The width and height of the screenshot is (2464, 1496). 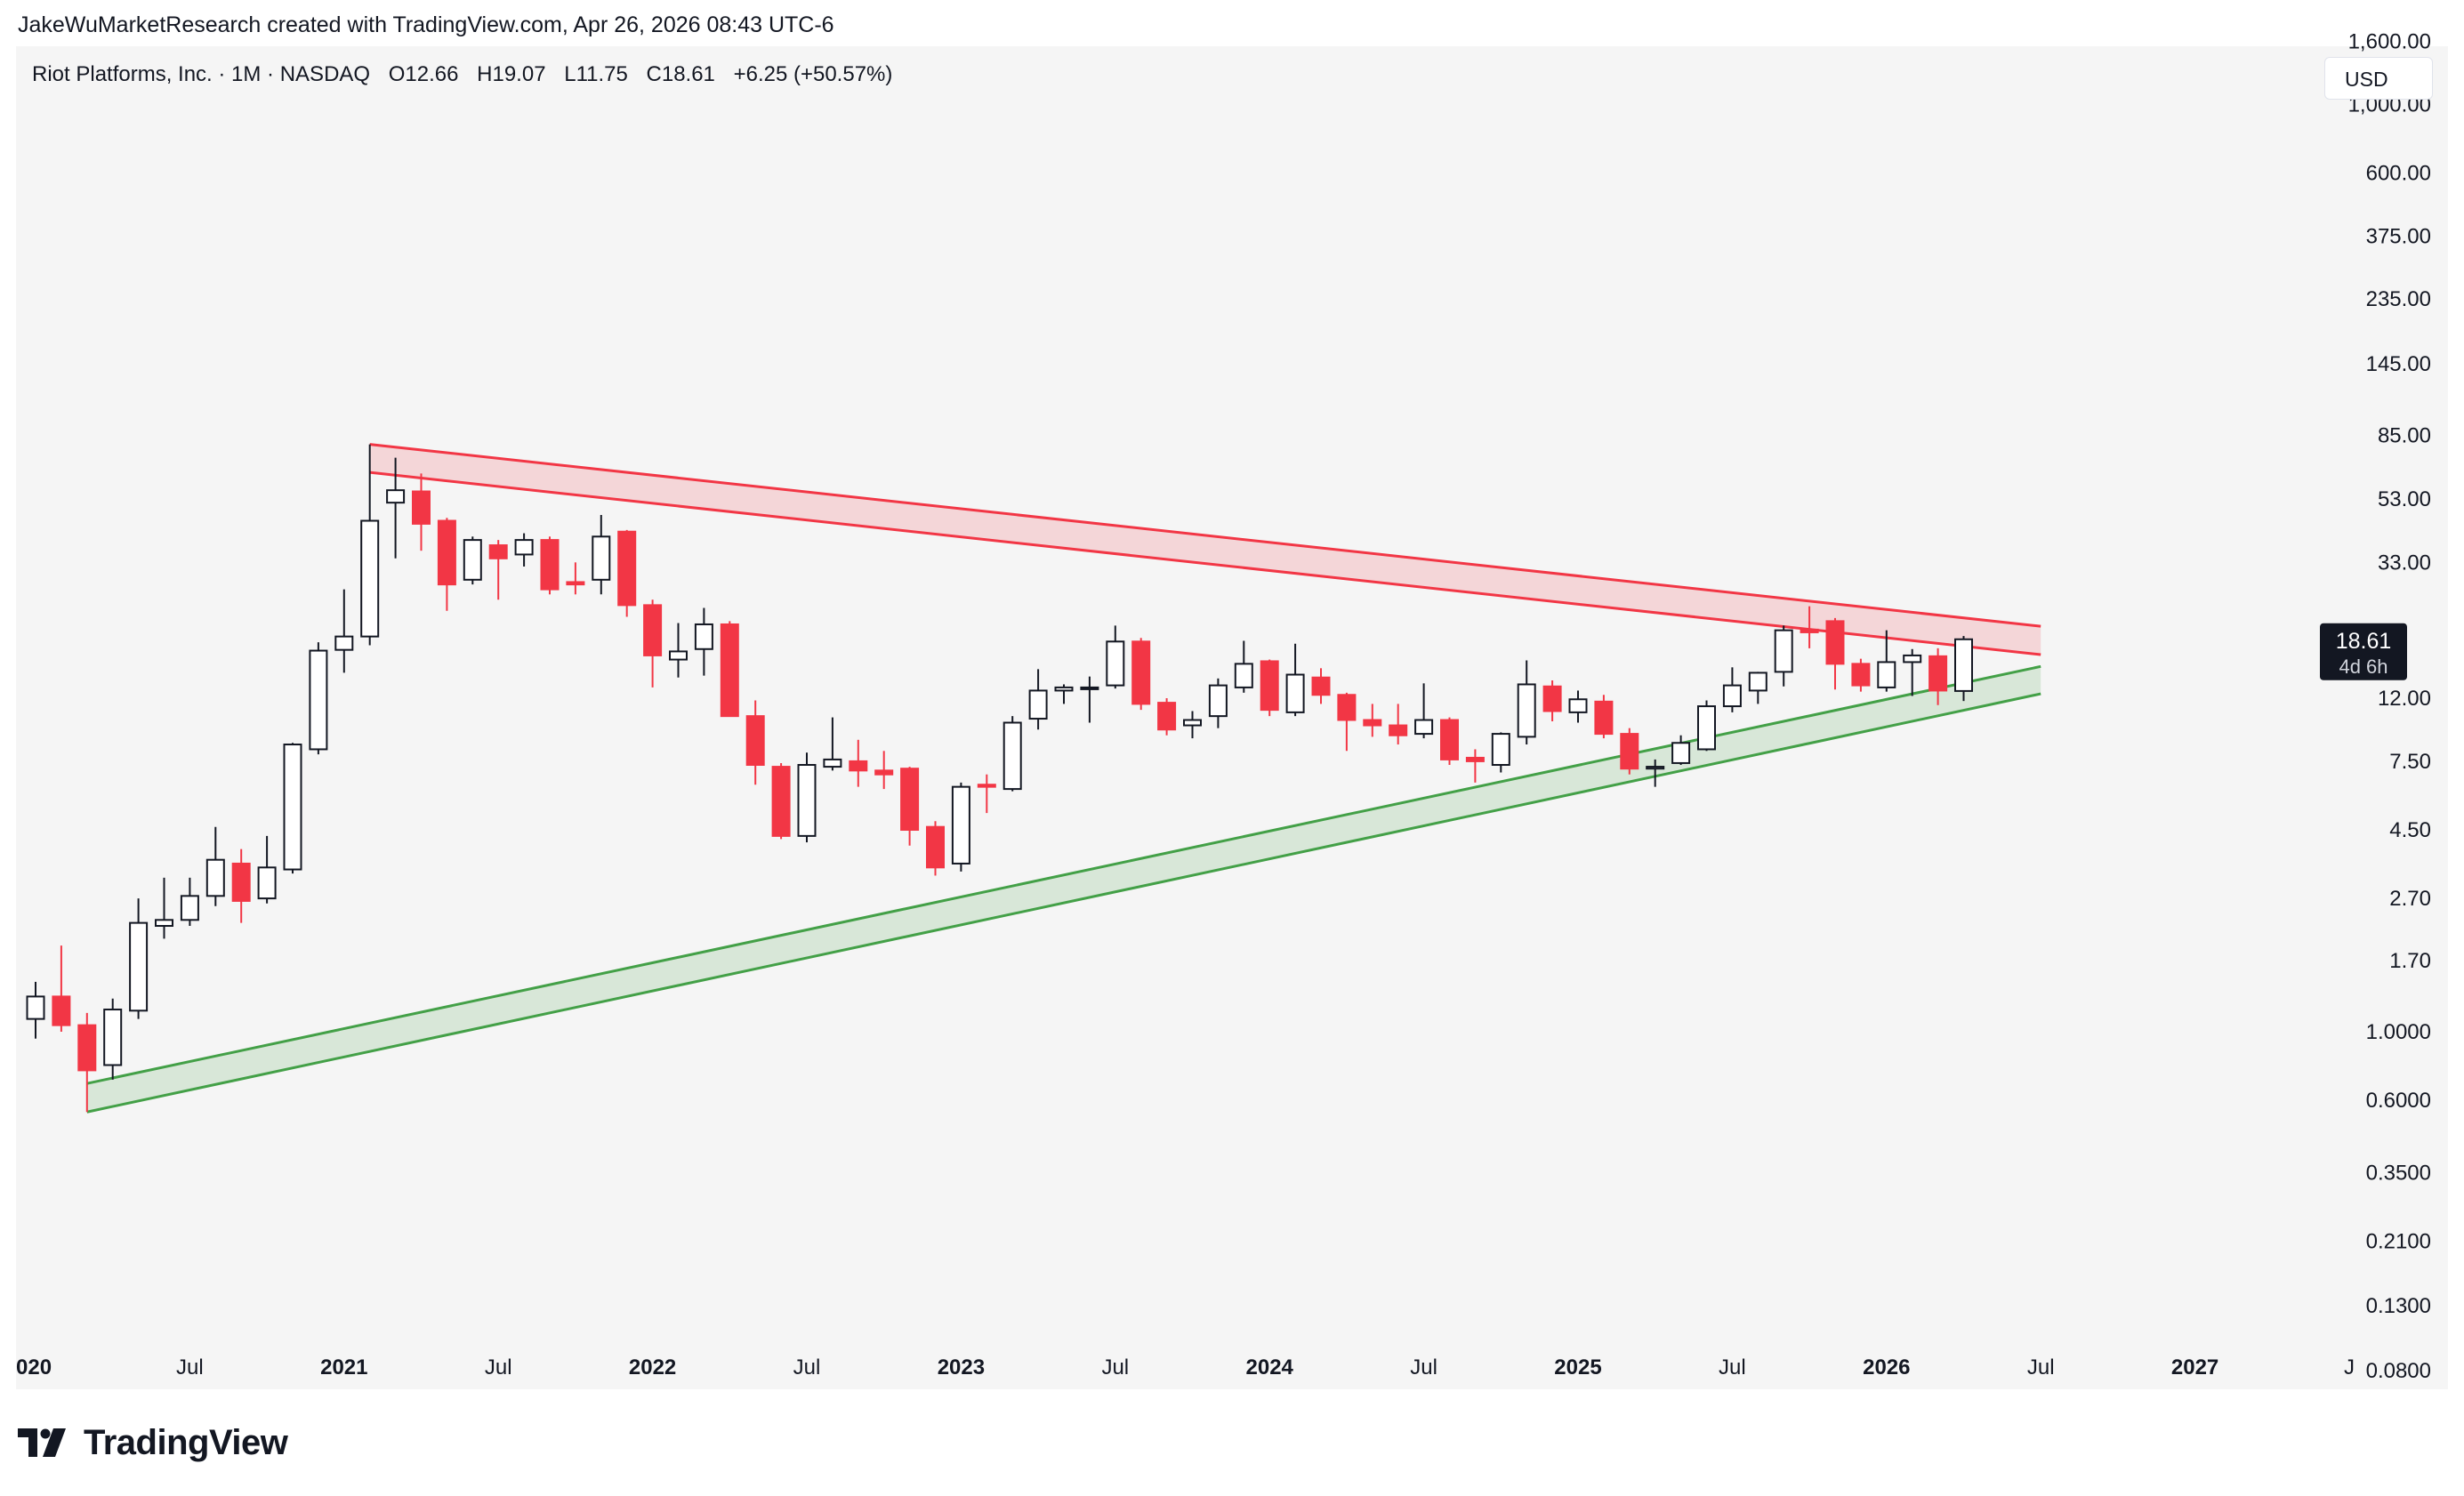 I want to click on y-tick-label: 4.50, so click(x=2410, y=830).